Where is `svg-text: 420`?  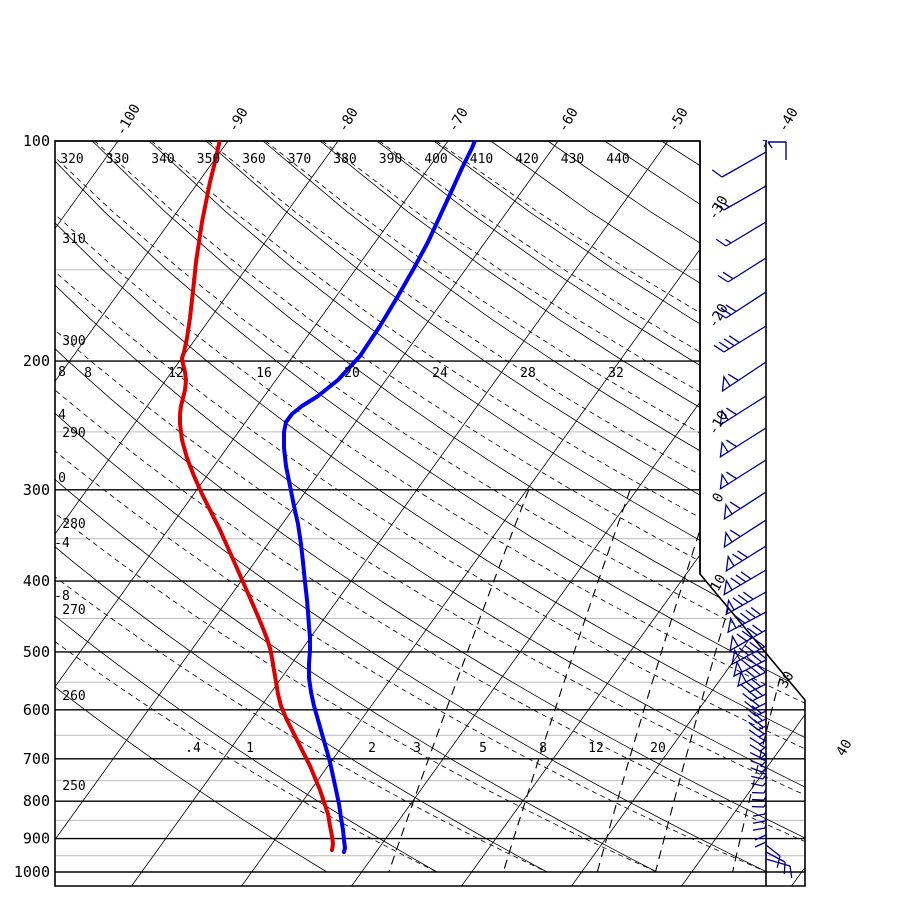
svg-text: 420 is located at coordinates (526, 159).